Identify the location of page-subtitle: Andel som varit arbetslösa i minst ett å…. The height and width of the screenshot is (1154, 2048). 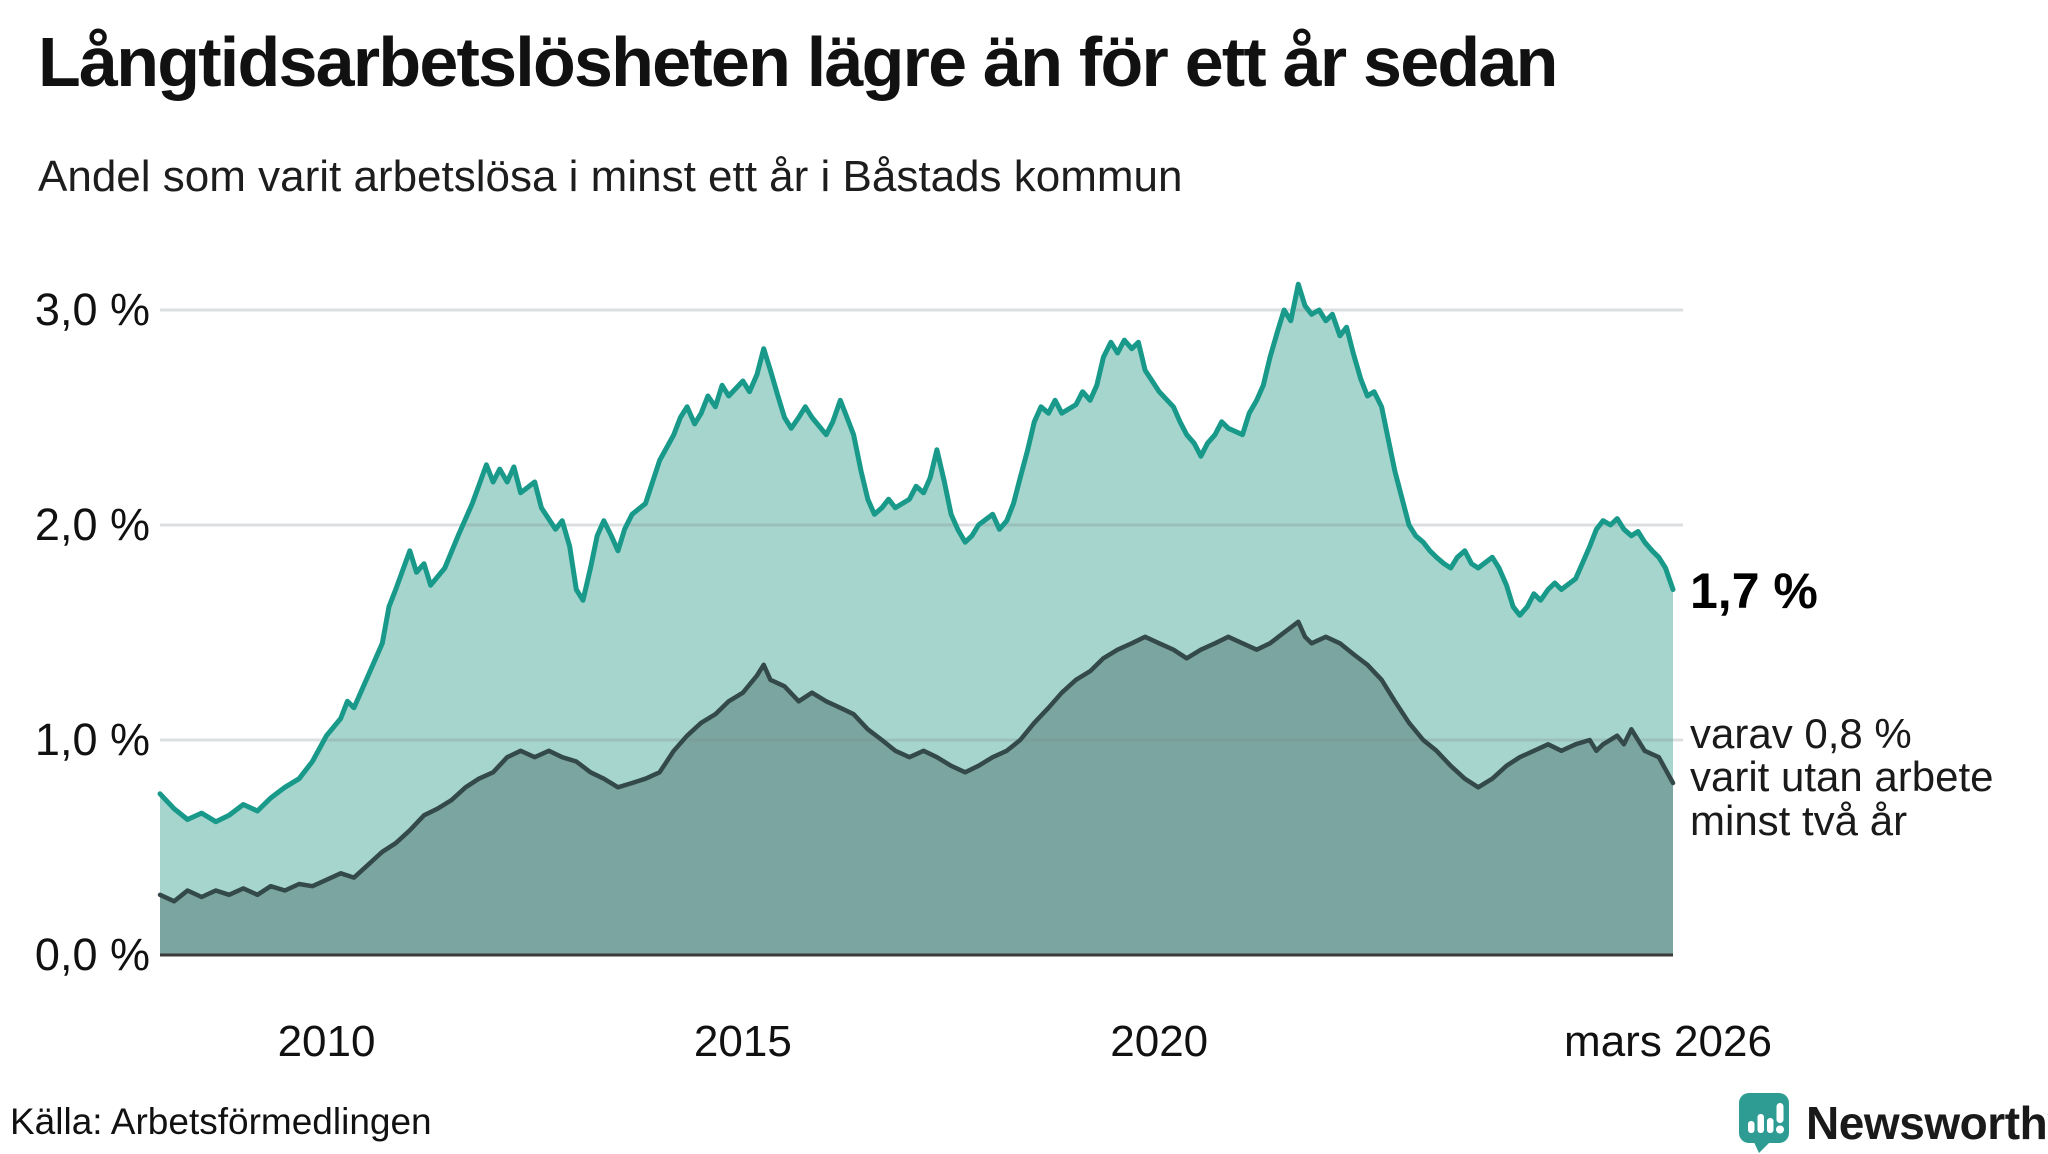
(610, 176).